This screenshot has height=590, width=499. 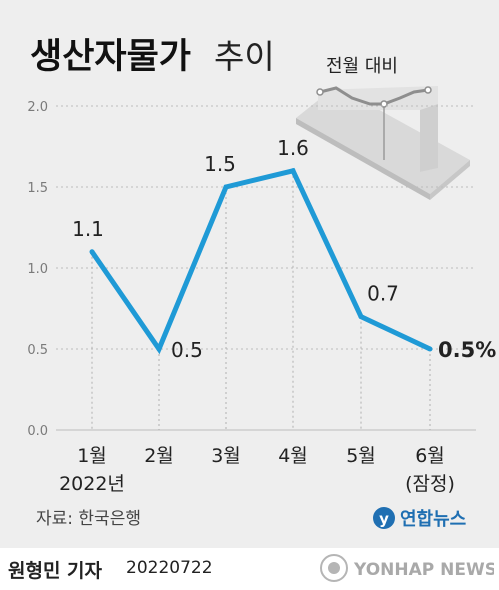 I want to click on inset-base-side, so click(x=363, y=159).